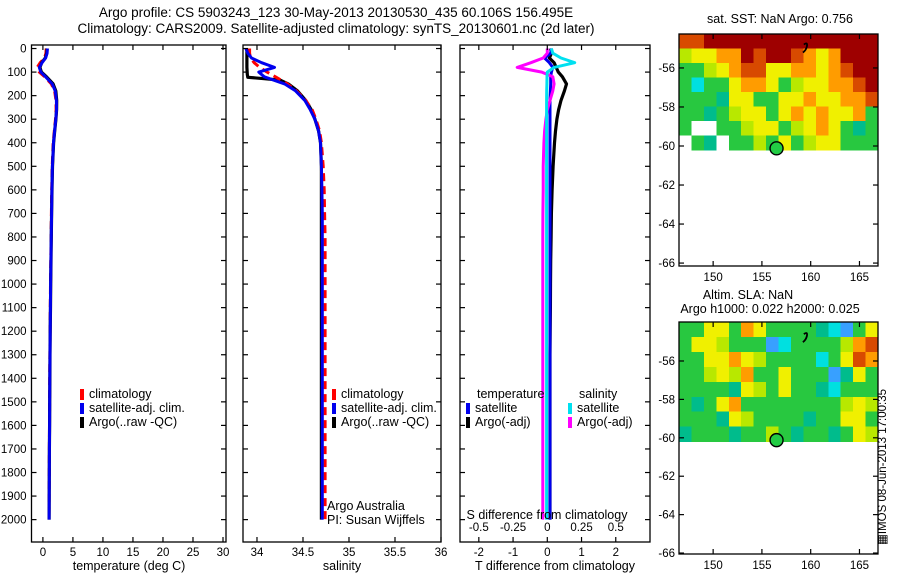 Image resolution: width=900 pixels, height=580 pixels. Describe the element at coordinates (16, 262) in the screenshot. I see `svg-text: 900` at that location.